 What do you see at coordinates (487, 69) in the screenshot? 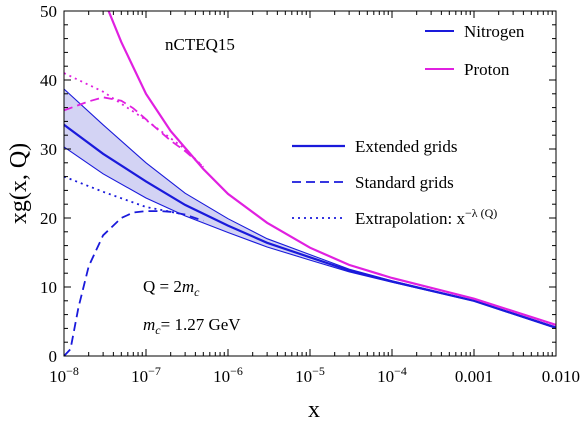
I see `legend-label-proton: Proton` at bounding box center [487, 69].